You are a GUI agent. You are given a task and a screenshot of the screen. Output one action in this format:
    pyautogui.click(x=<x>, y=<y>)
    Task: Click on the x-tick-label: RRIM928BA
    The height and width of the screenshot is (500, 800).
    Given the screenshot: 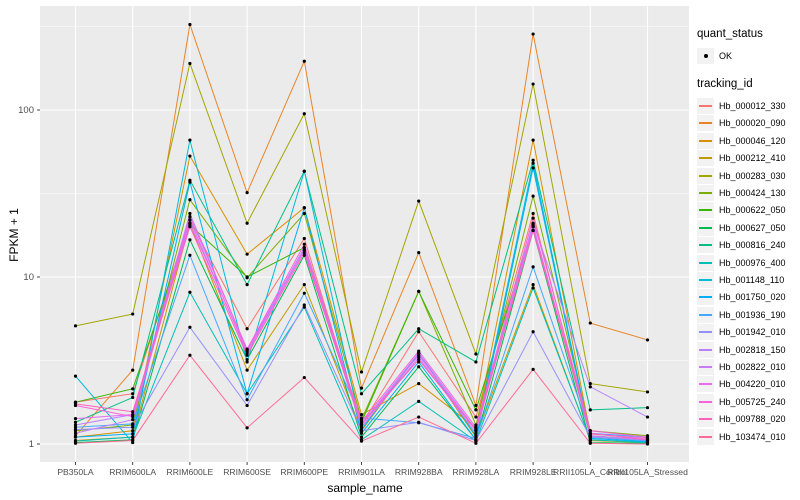 What is the action you would take?
    pyautogui.click(x=419, y=472)
    